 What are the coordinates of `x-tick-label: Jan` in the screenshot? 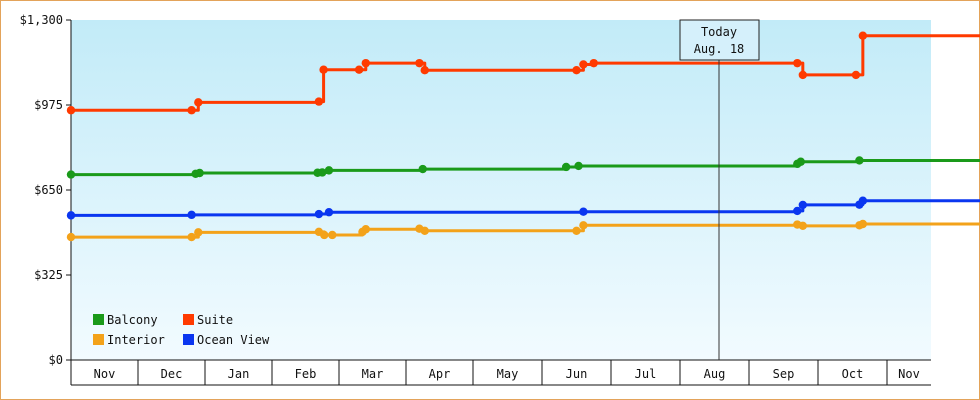 It's located at (239, 374).